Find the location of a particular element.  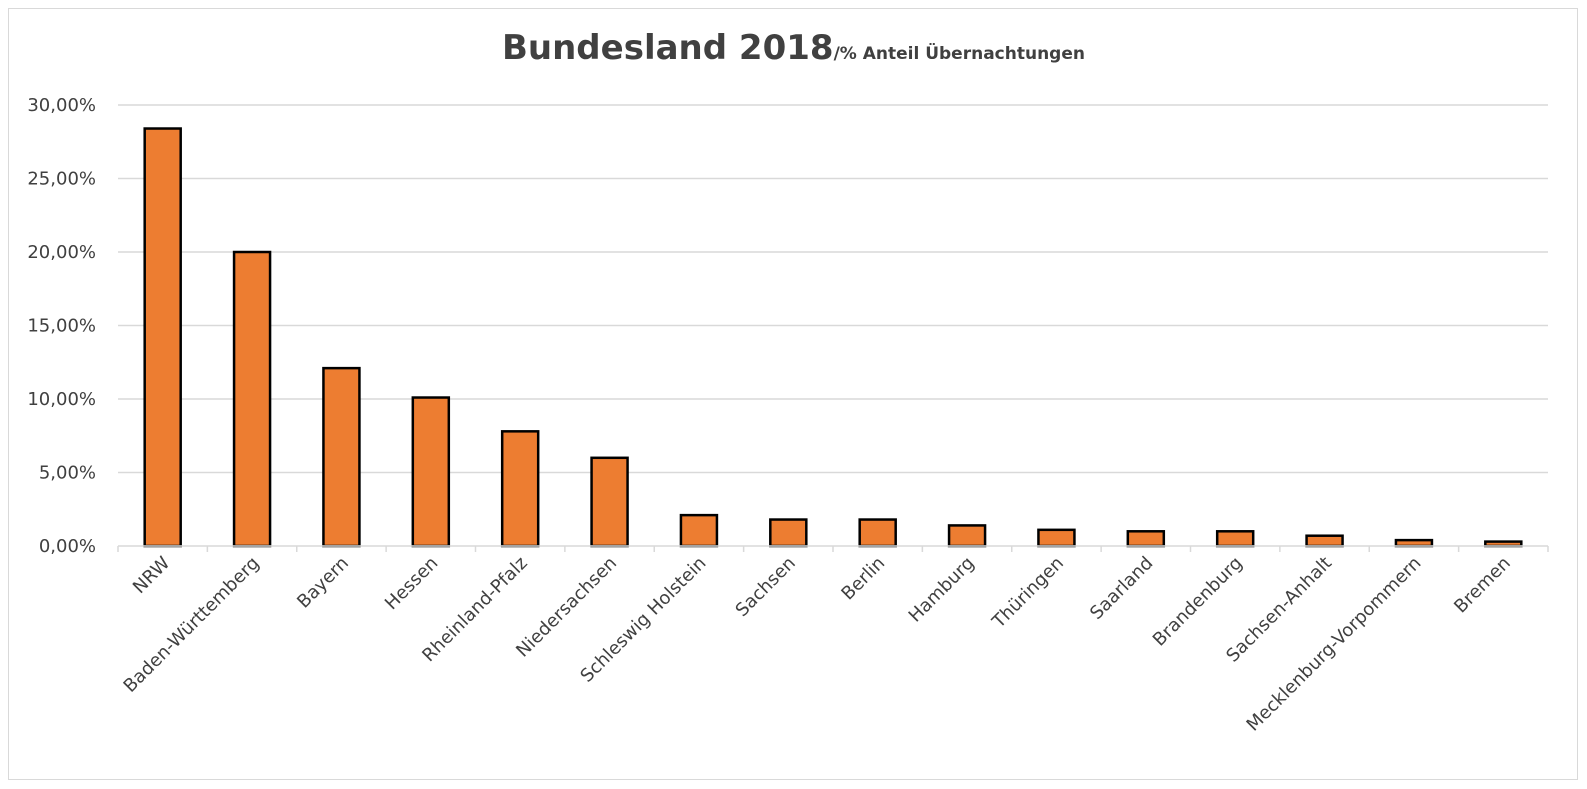

x-category-label: Thüringen is located at coordinates (1028, 593).